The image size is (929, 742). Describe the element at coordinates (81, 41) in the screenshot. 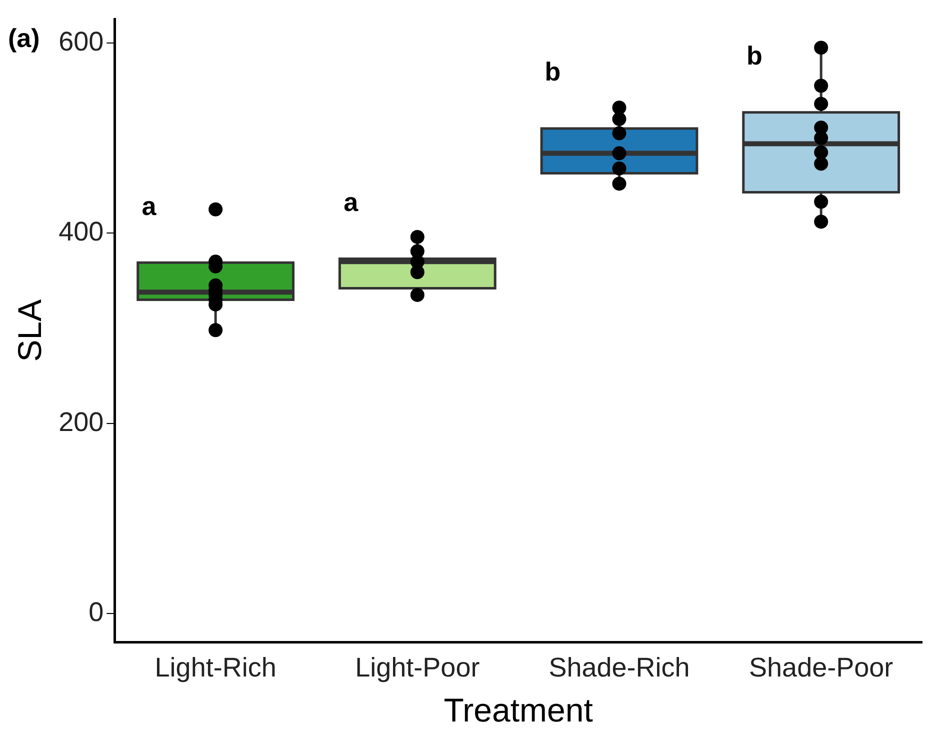

I see `y-tick-label: 600` at that location.